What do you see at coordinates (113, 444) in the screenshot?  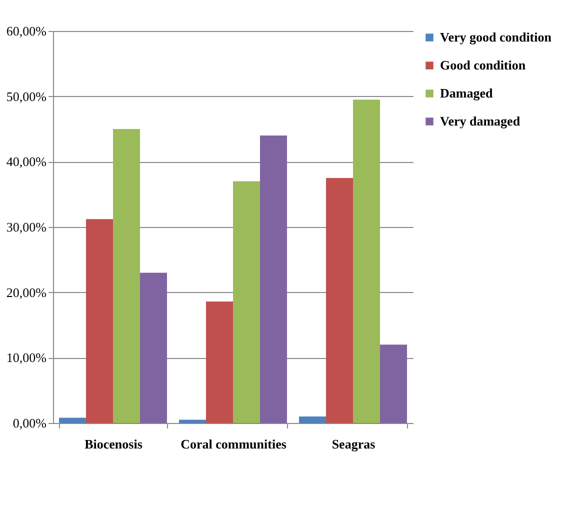 I see `x-tick-label: Biocenosis` at bounding box center [113, 444].